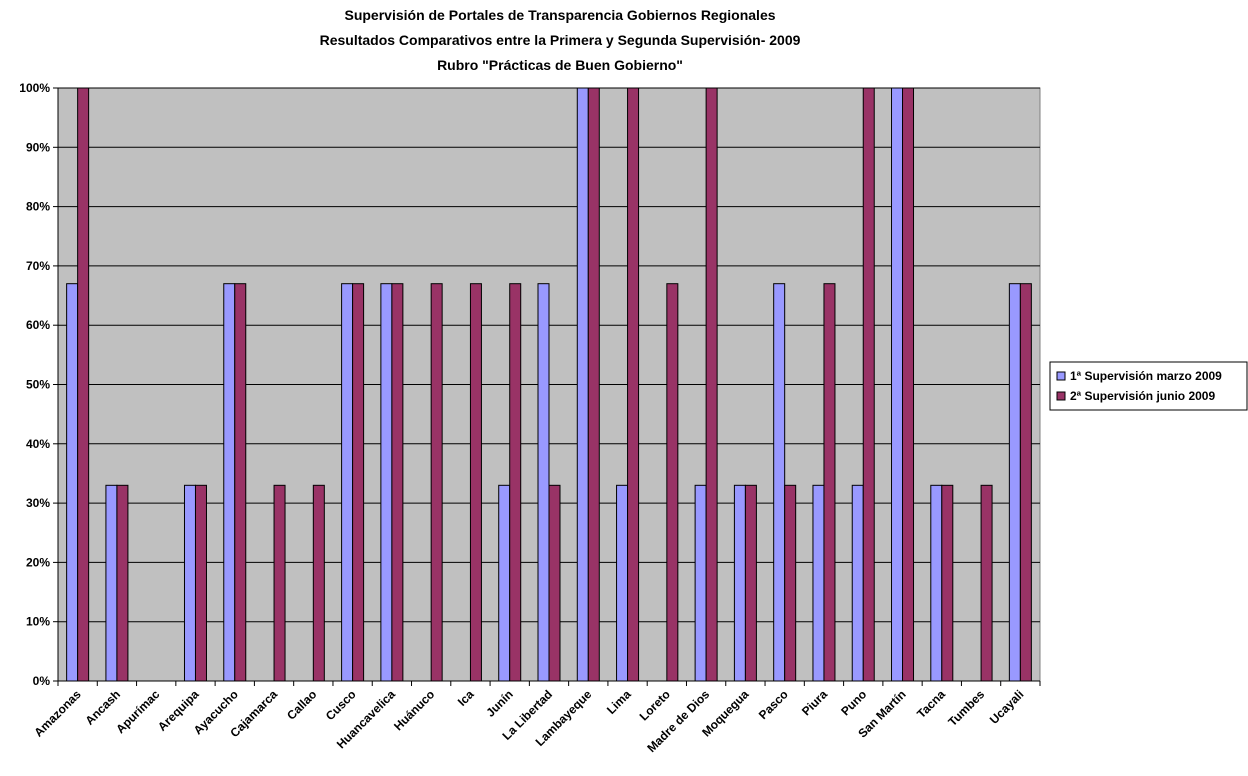 Image resolution: width=1248 pixels, height=776 pixels. Describe the element at coordinates (38, 385) in the screenshot. I see `y-tick-label: 50%` at that location.